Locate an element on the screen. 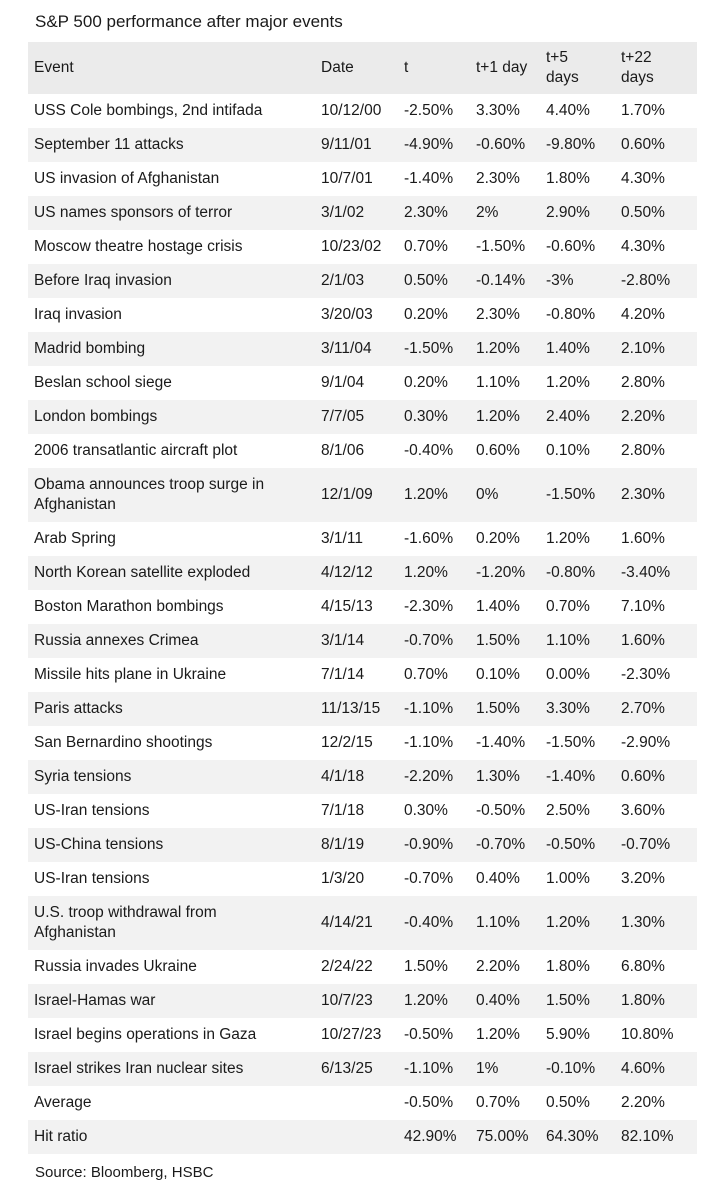  value-cell: 1.10% is located at coordinates (498, 382).